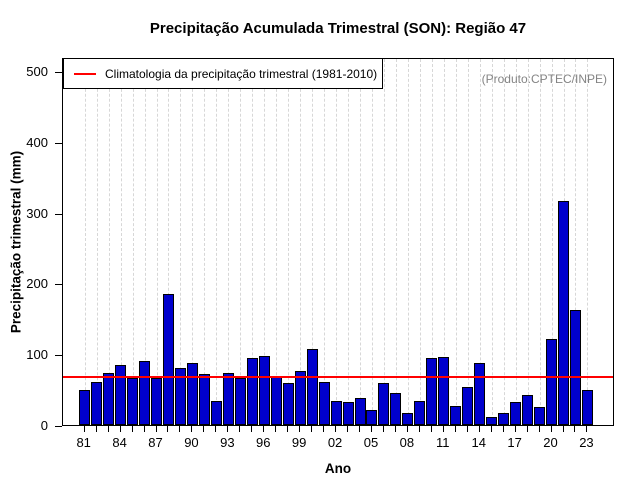  I want to click on x-tick-2000, so click(312, 429).